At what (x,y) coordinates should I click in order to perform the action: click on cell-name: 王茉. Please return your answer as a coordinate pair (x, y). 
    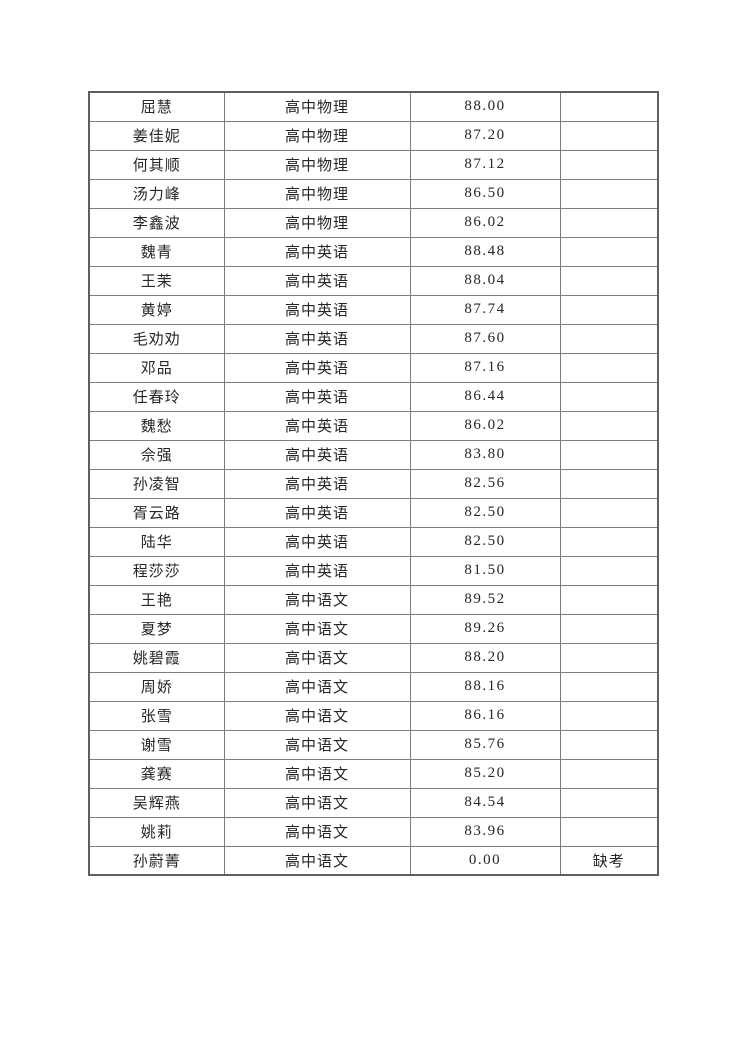
    Looking at the image, I should click on (156, 280).